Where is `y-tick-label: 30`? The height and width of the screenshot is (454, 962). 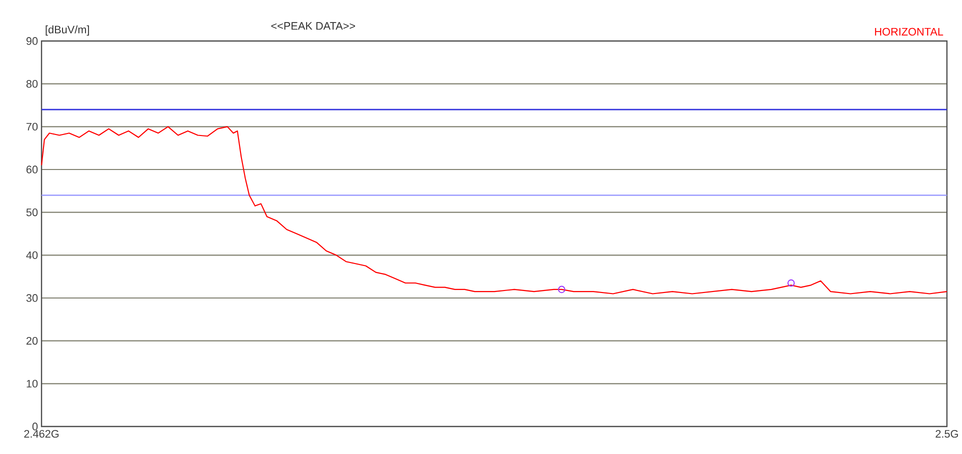
y-tick-label: 30 is located at coordinates (32, 298).